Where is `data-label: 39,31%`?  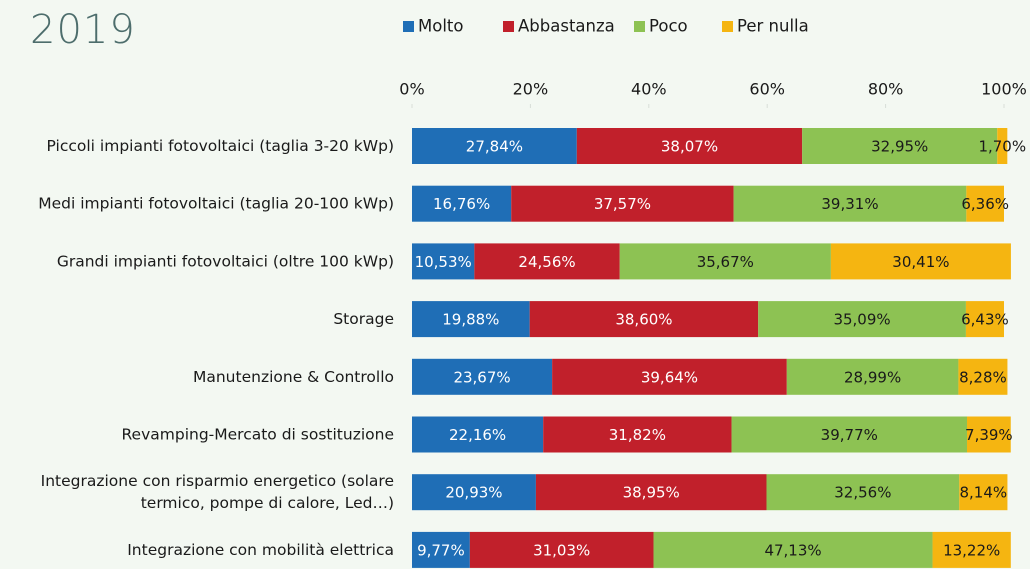 data-label: 39,31% is located at coordinates (849, 204).